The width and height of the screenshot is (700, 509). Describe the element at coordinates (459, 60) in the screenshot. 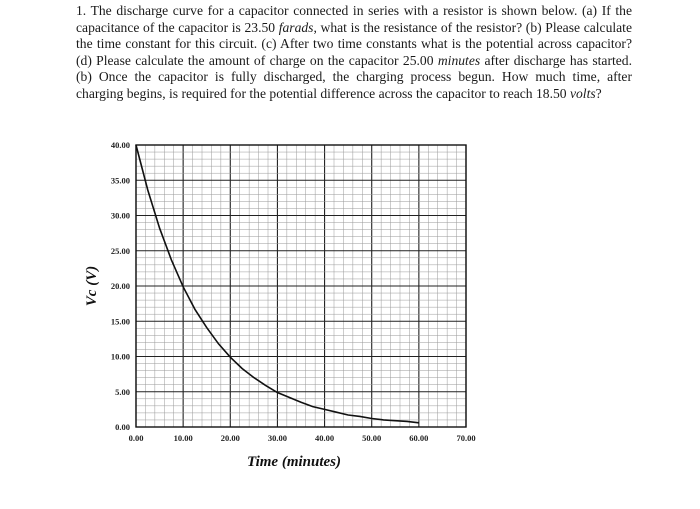

I see `unit-minutes: minutes` at that location.